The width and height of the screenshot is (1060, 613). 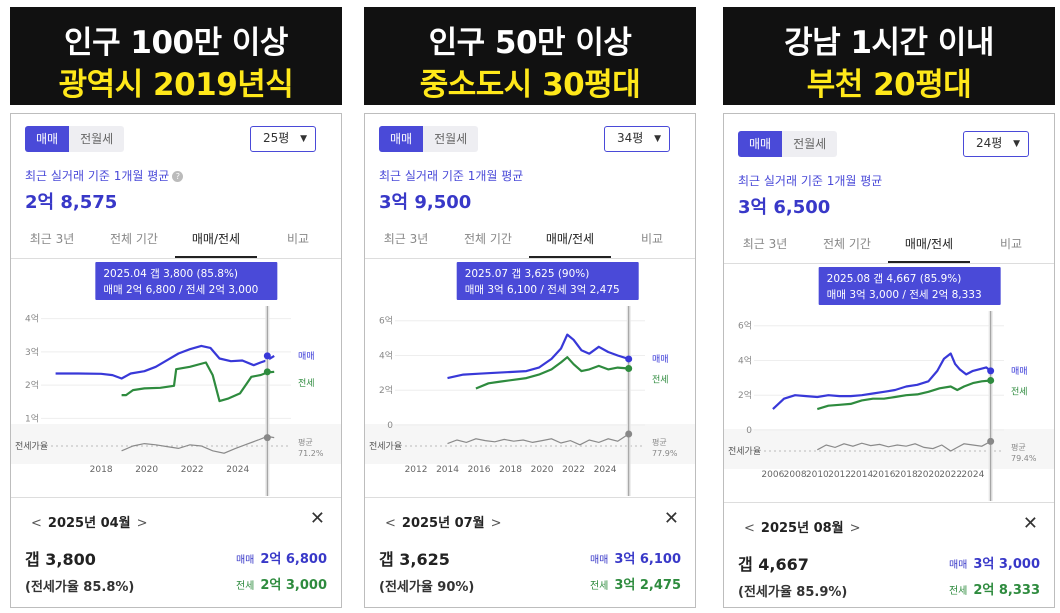 What do you see at coordinates (414, 559) in the screenshot?
I see `gap-value: 갭 3,625` at bounding box center [414, 559].